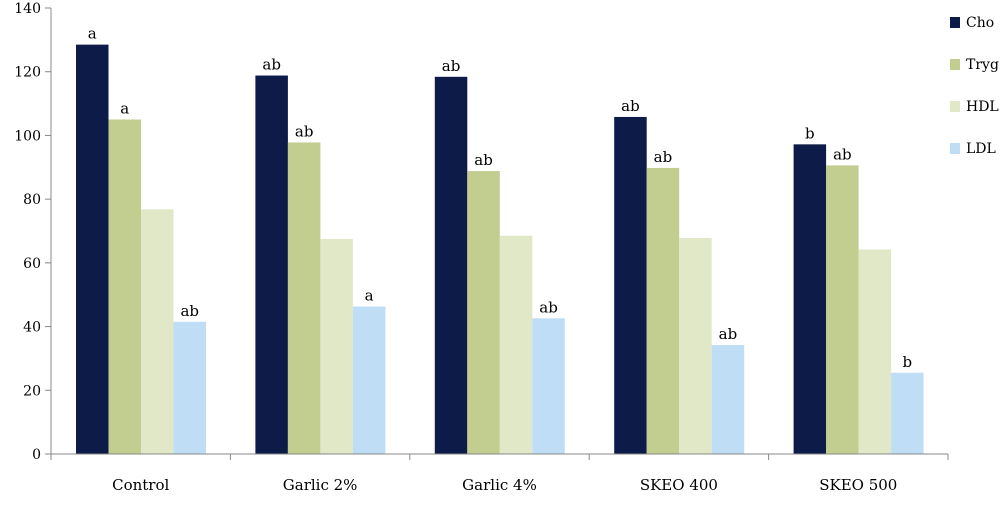 The image size is (1000, 519). I want to click on sig-label-tryg-skeo-500: ab, so click(842, 154).